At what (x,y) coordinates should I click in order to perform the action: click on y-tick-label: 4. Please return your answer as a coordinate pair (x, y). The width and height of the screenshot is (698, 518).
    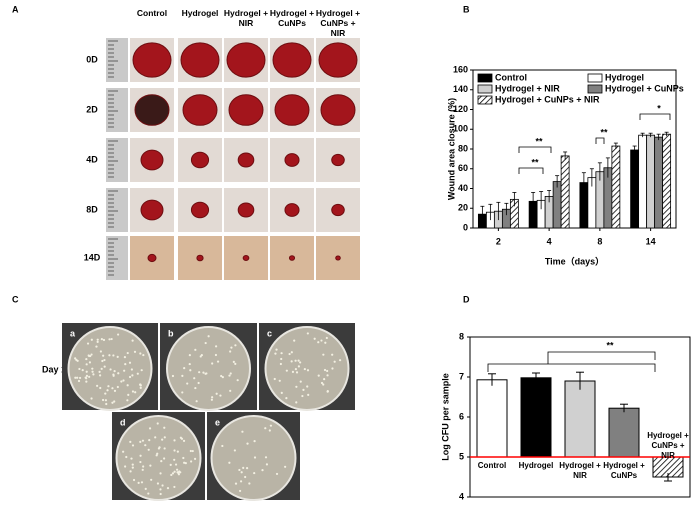
    Looking at the image, I should click on (461, 496).